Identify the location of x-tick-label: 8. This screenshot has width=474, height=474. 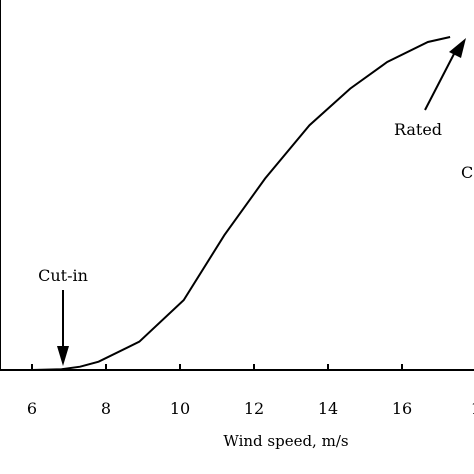
(106, 408).